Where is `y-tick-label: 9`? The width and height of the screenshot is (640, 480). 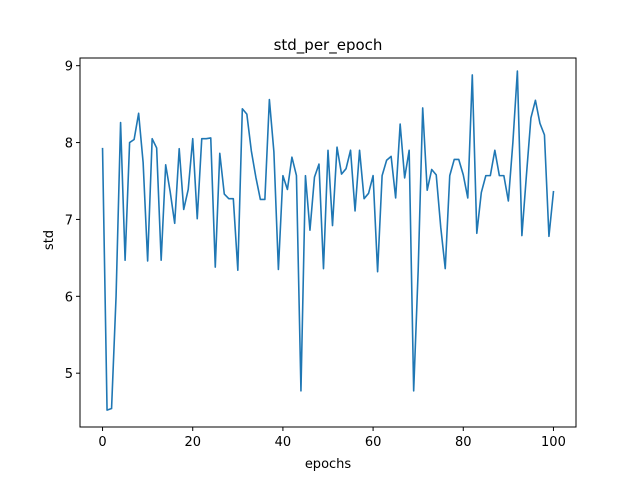 y-tick-label: 9 is located at coordinates (69, 67).